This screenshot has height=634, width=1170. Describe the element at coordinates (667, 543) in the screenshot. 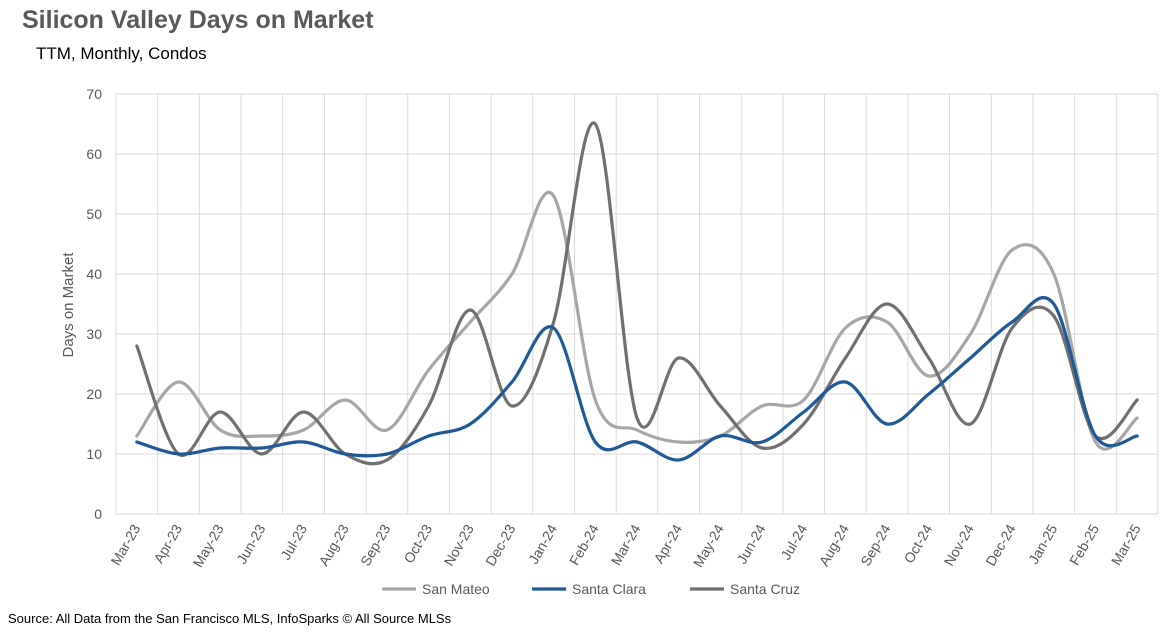

I see `x-tick-label: Apr-24` at that location.